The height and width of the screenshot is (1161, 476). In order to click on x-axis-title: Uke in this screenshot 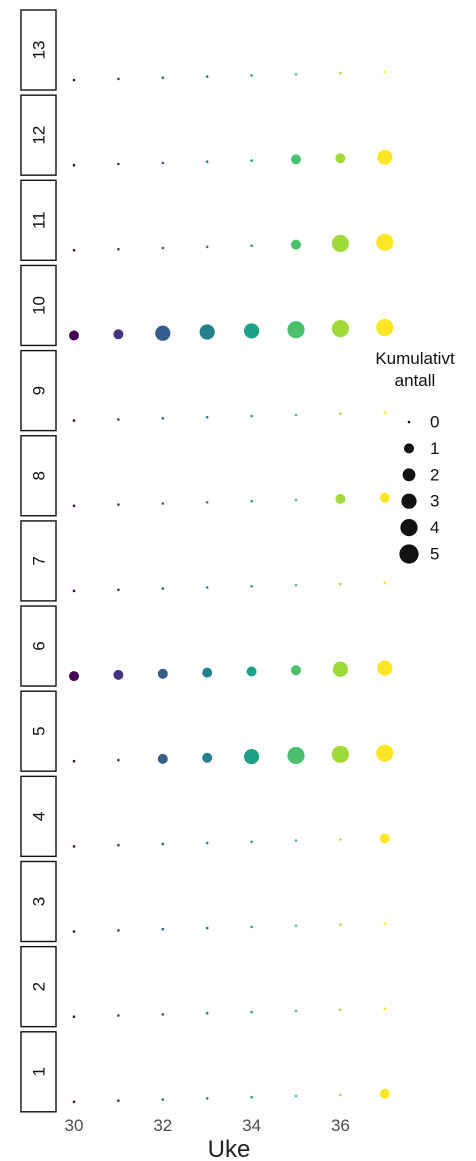, I will do `click(229, 1148)`.